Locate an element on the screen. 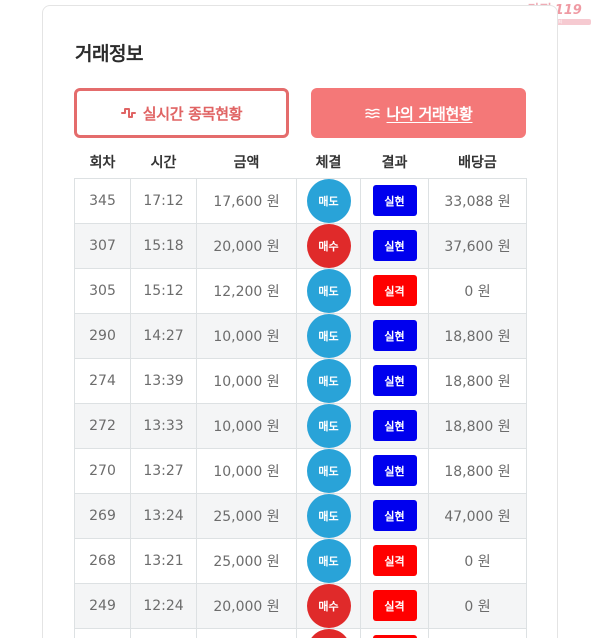 This screenshot has height=638, width=600. table-row: 290 14:27 10,000 원 매도 실현 18,800 원 is located at coordinates (300, 335).